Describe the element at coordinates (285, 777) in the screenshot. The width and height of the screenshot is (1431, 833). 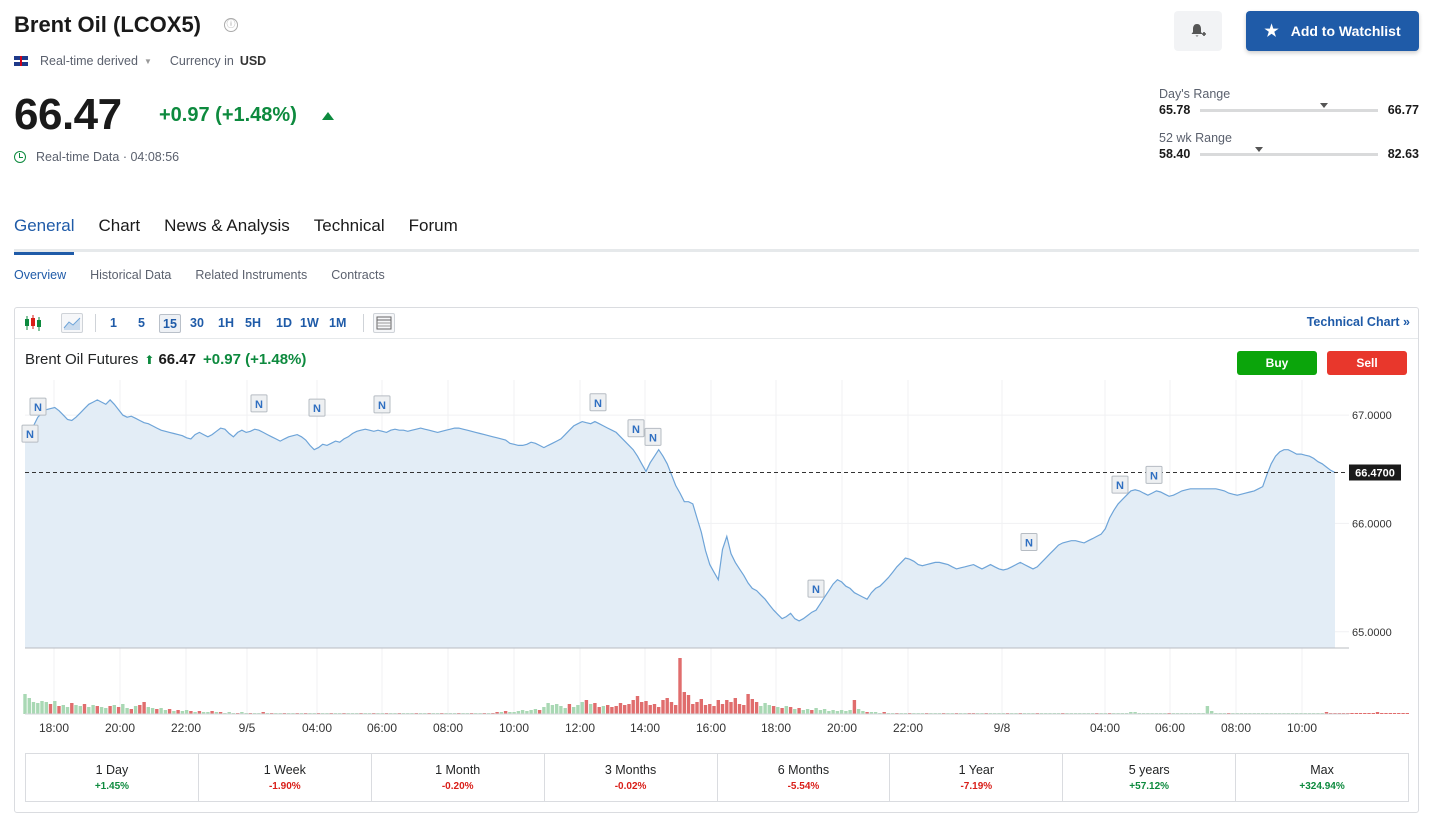
I see `period-button: 1 Week -1.90%` at that location.